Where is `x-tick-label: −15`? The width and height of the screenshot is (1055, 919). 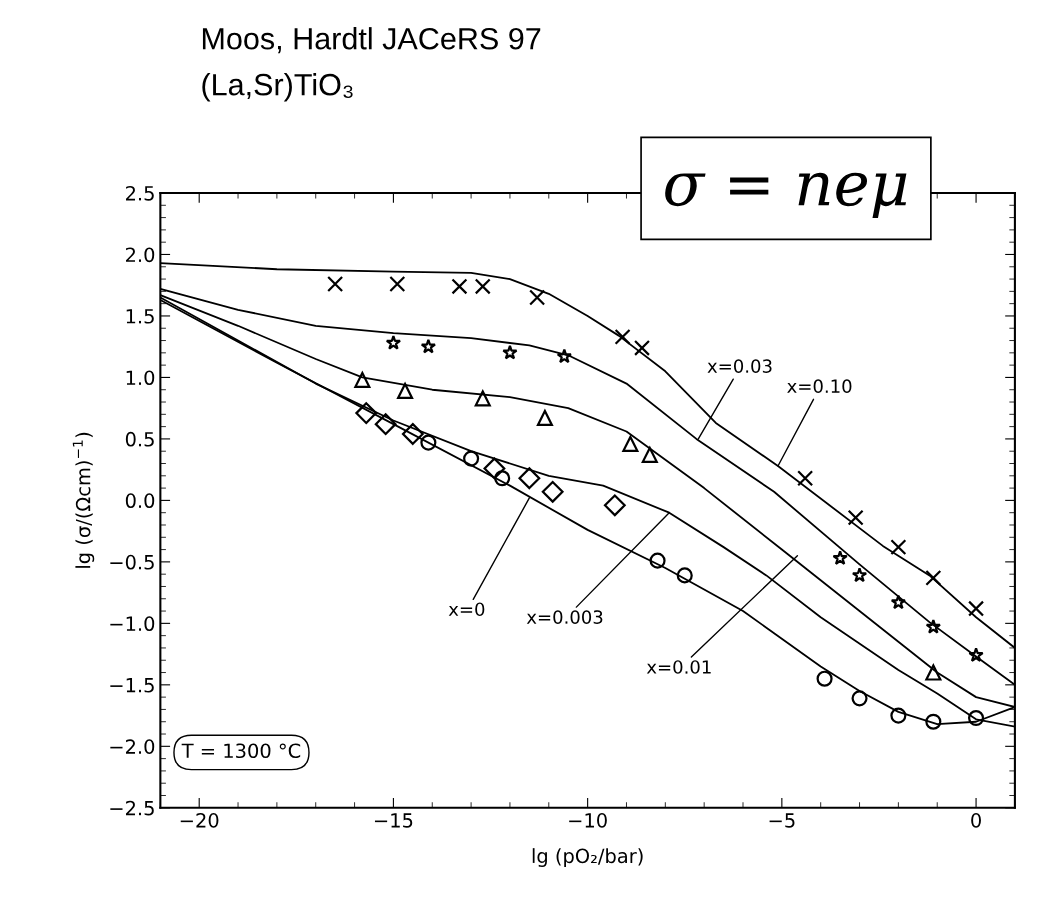 x-tick-label: −15 is located at coordinates (393, 820).